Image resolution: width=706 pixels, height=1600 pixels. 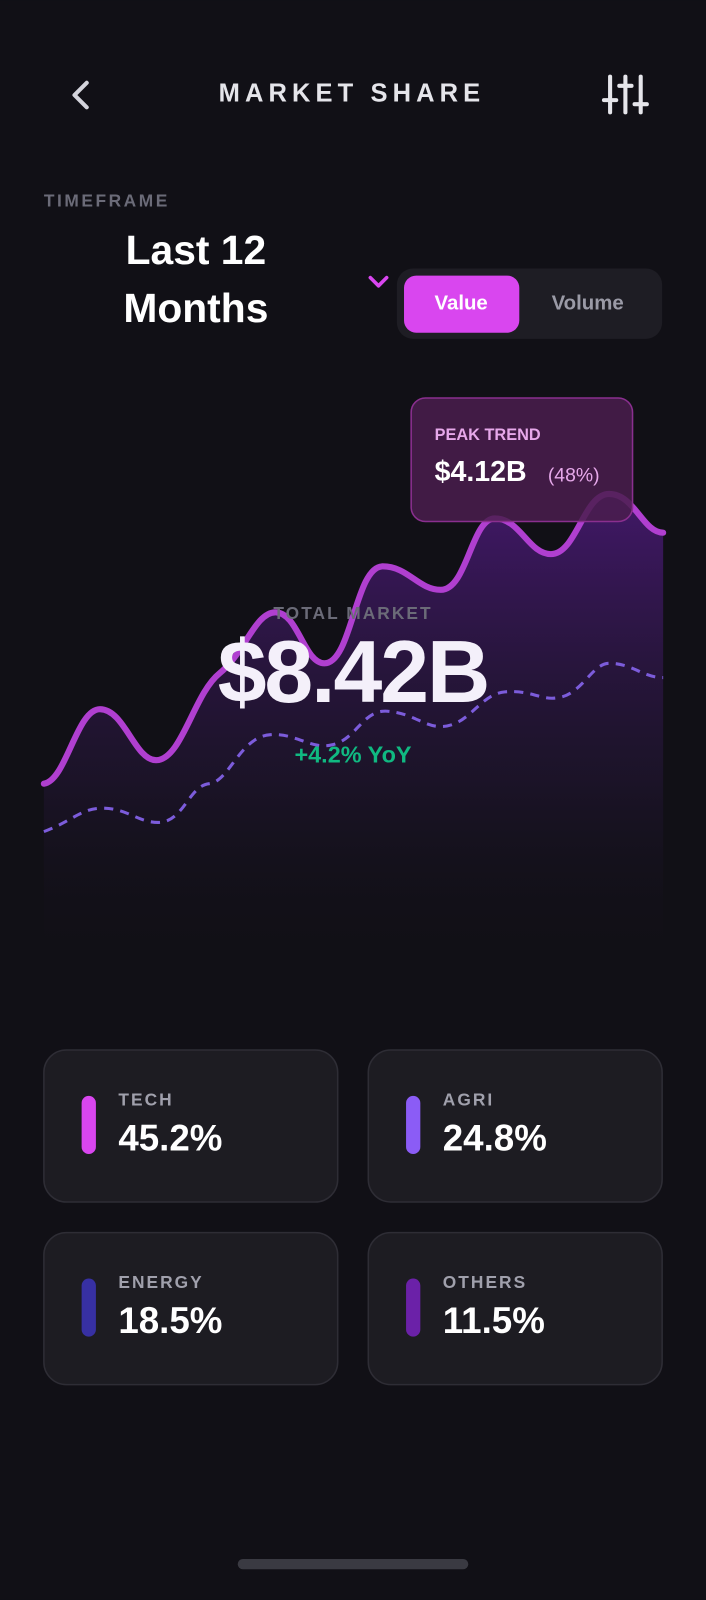 What do you see at coordinates (485, 1282) in the screenshot?
I see `category-label: OTHERS` at bounding box center [485, 1282].